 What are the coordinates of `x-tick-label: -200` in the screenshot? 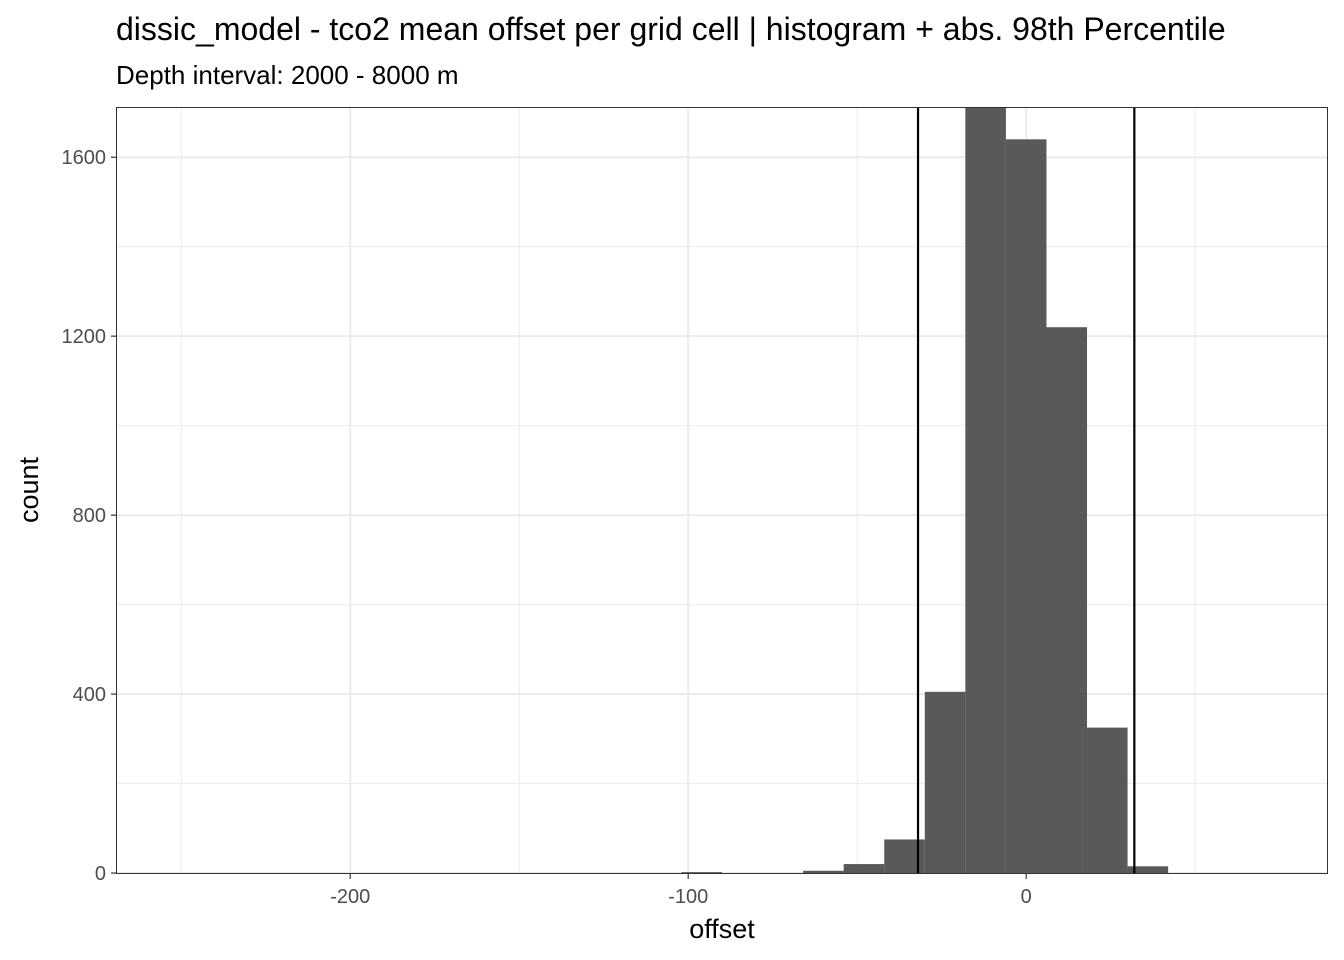 It's located at (350, 897).